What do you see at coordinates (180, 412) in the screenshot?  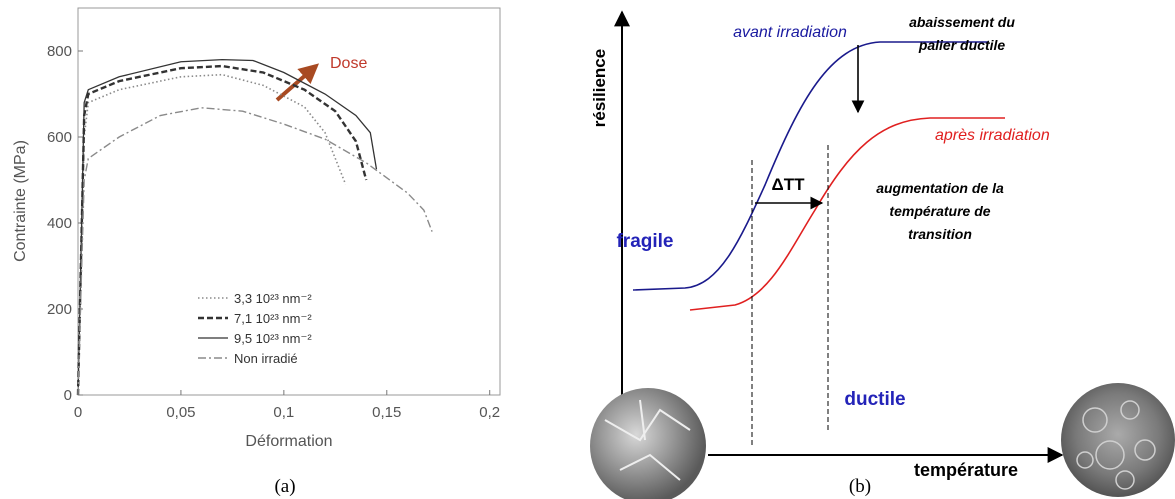 I see `x-tick-label: 0,05` at bounding box center [180, 412].